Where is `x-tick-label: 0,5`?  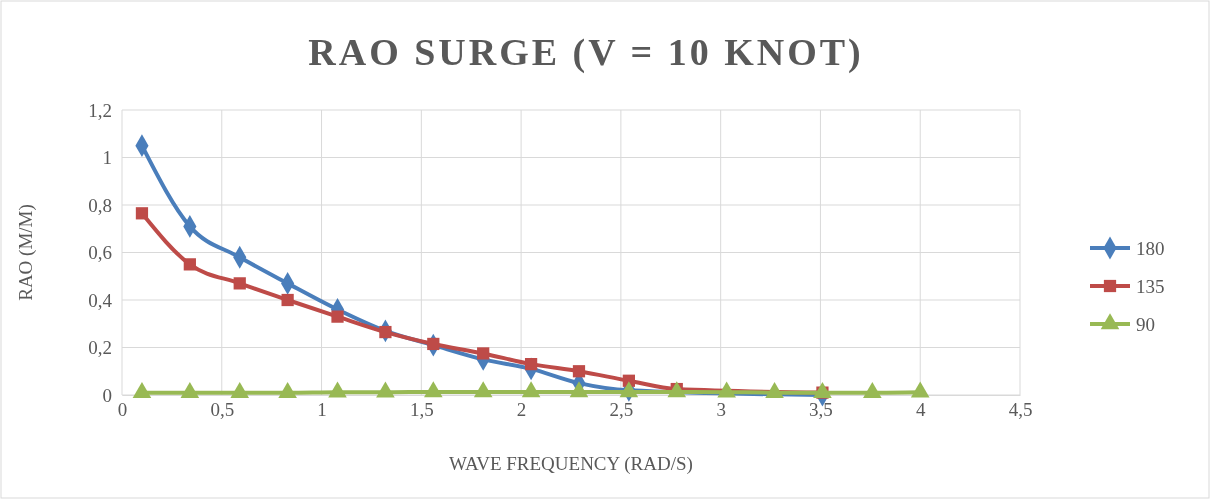
x-tick-label: 0,5 is located at coordinates (222, 410).